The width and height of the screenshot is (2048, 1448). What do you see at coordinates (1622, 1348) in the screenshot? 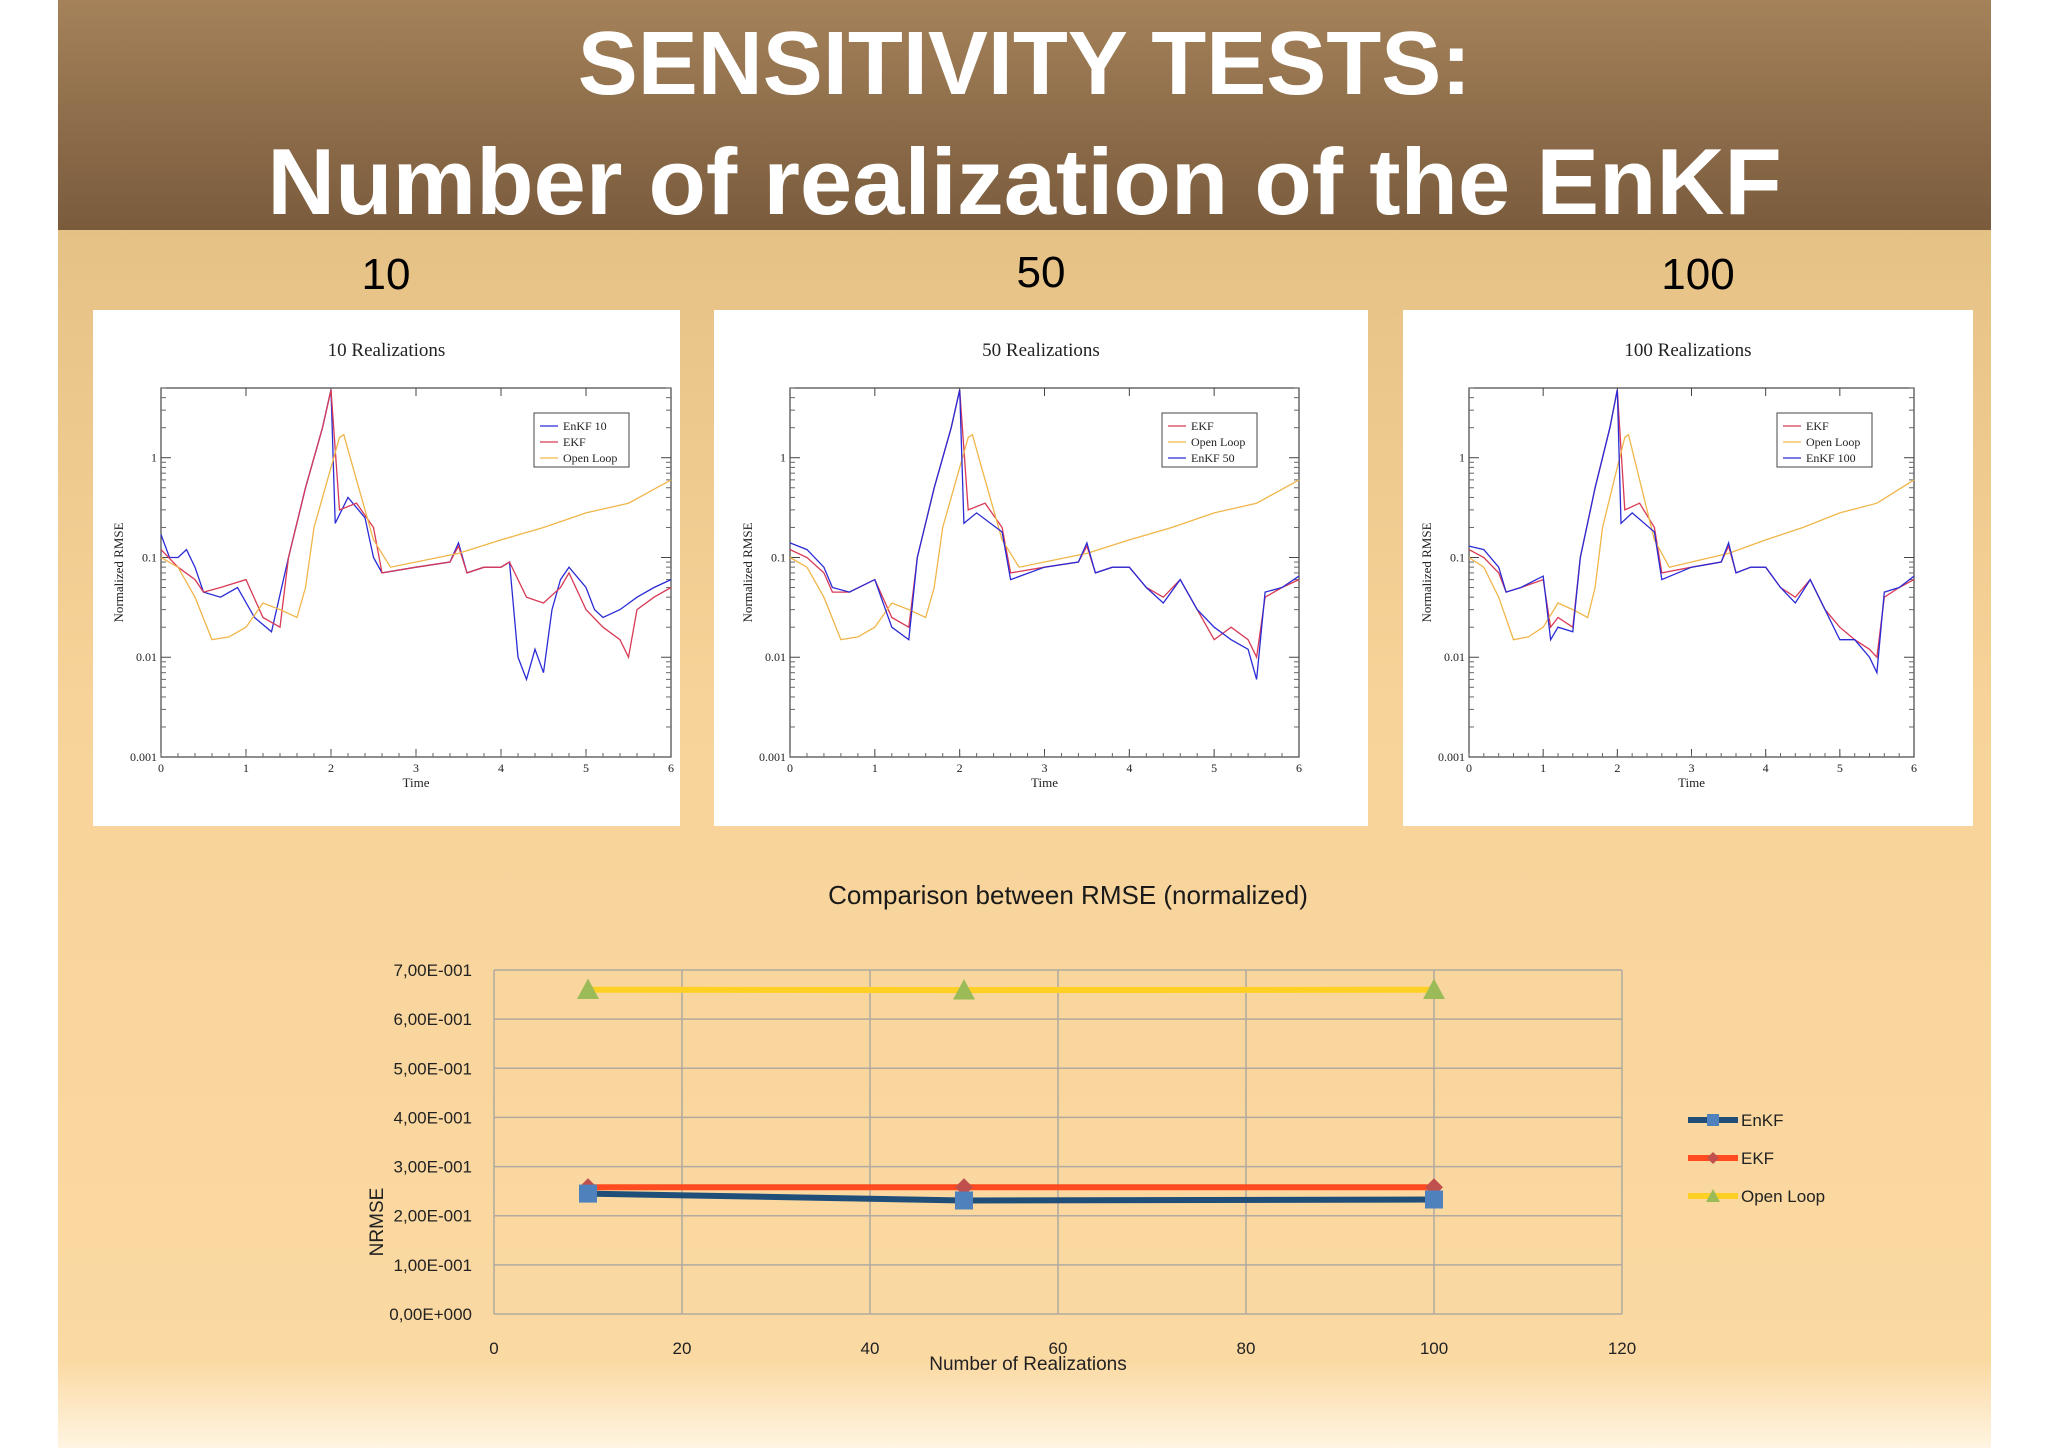
I see `x-tick-label: 120` at bounding box center [1622, 1348].